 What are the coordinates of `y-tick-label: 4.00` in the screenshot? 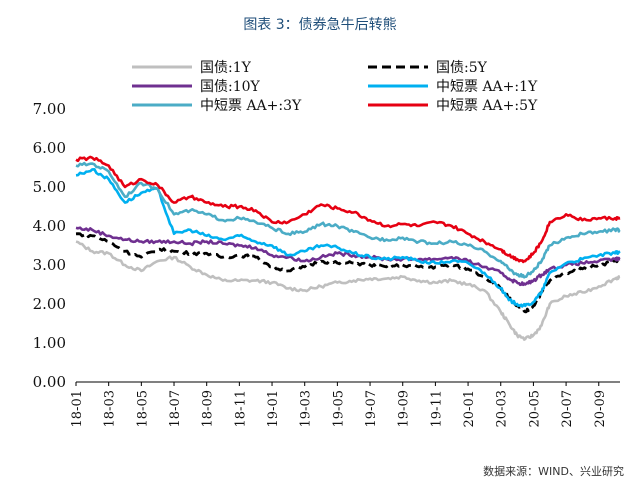 It's located at (49, 226).